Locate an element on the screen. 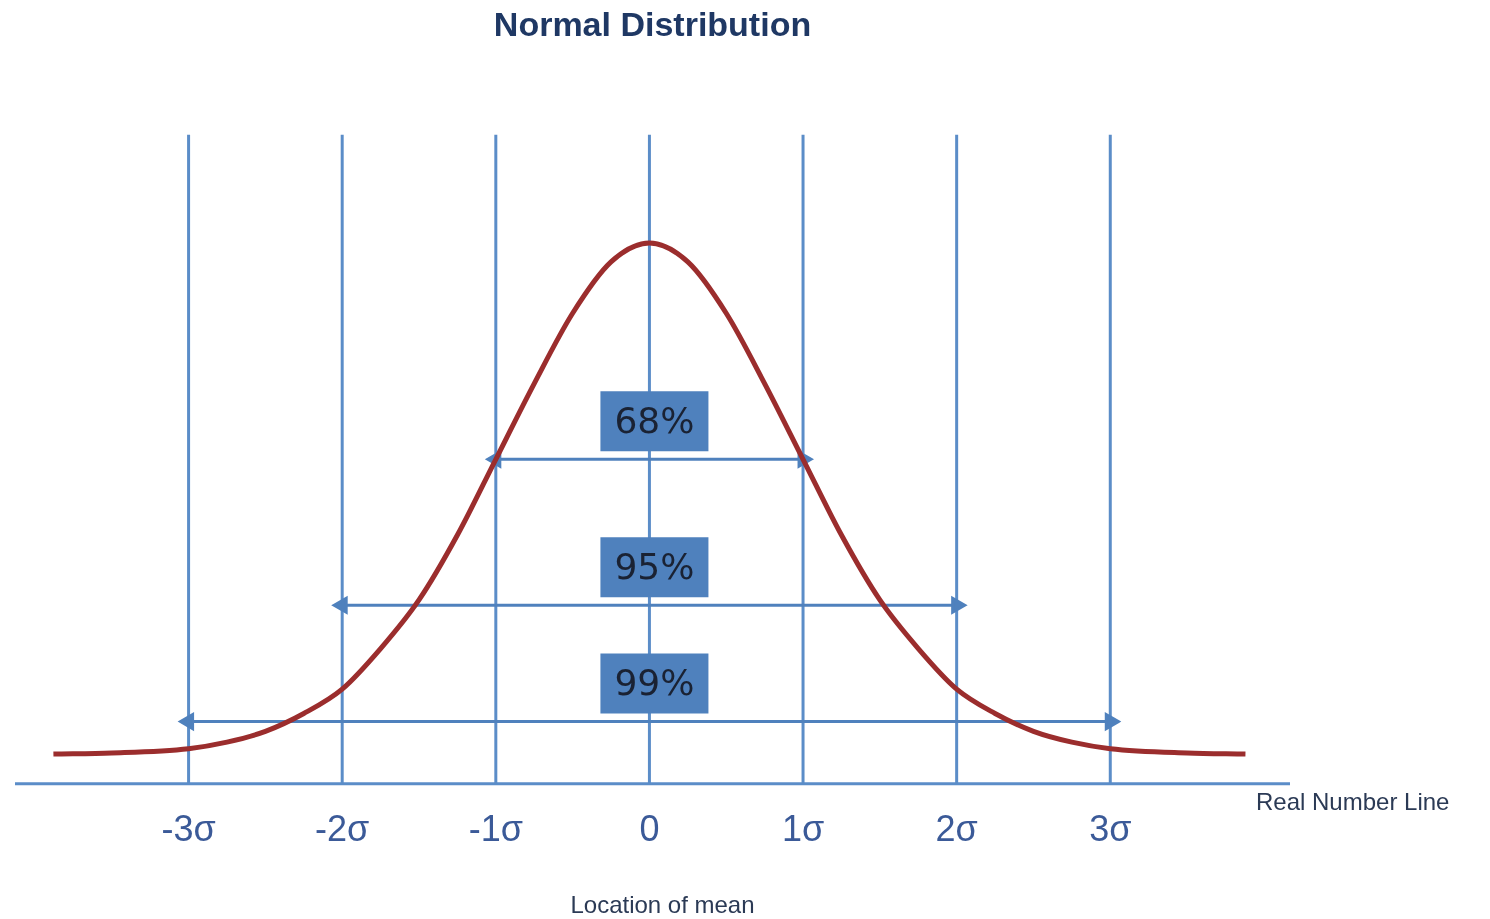  x-tick-label: 0 is located at coordinates (649, 829).